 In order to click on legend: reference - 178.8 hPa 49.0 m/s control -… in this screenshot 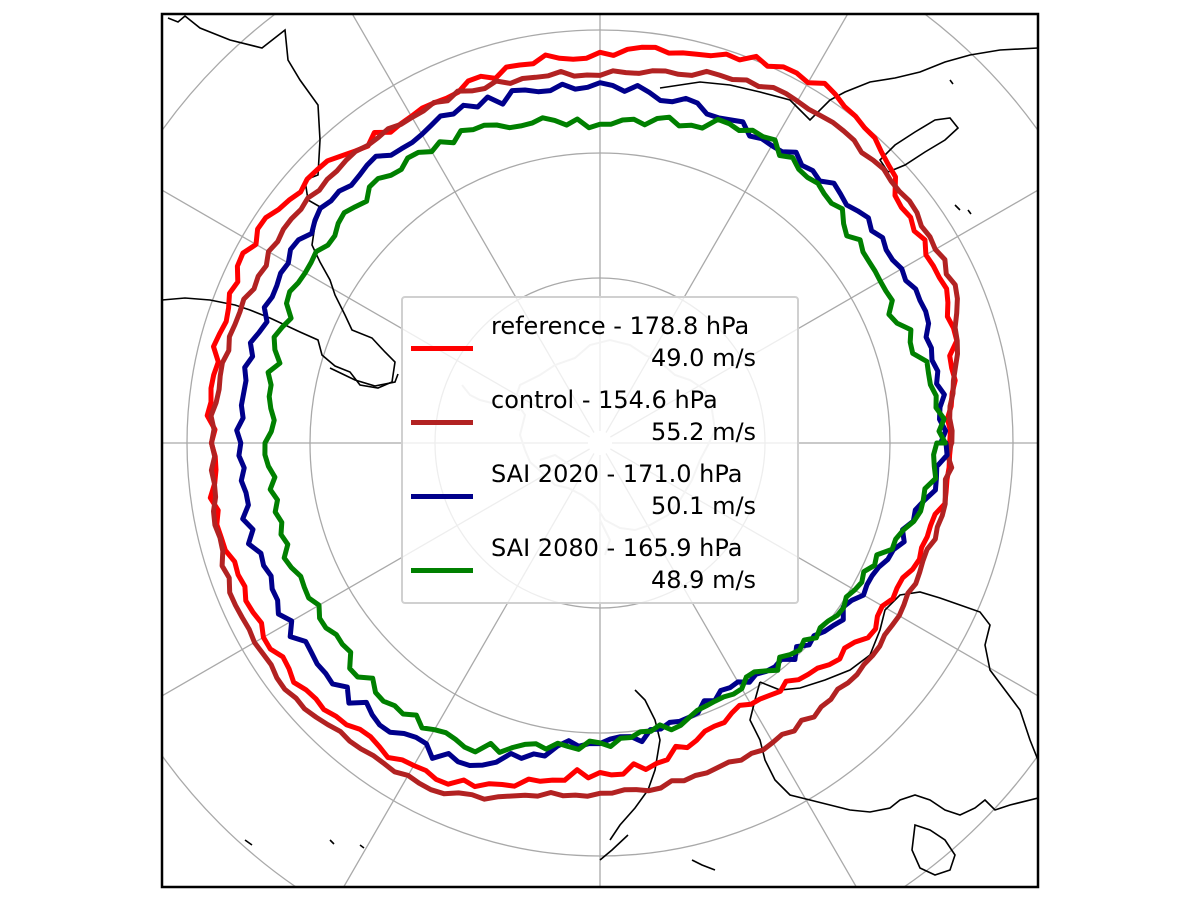, I will do `click(600, 450)`.